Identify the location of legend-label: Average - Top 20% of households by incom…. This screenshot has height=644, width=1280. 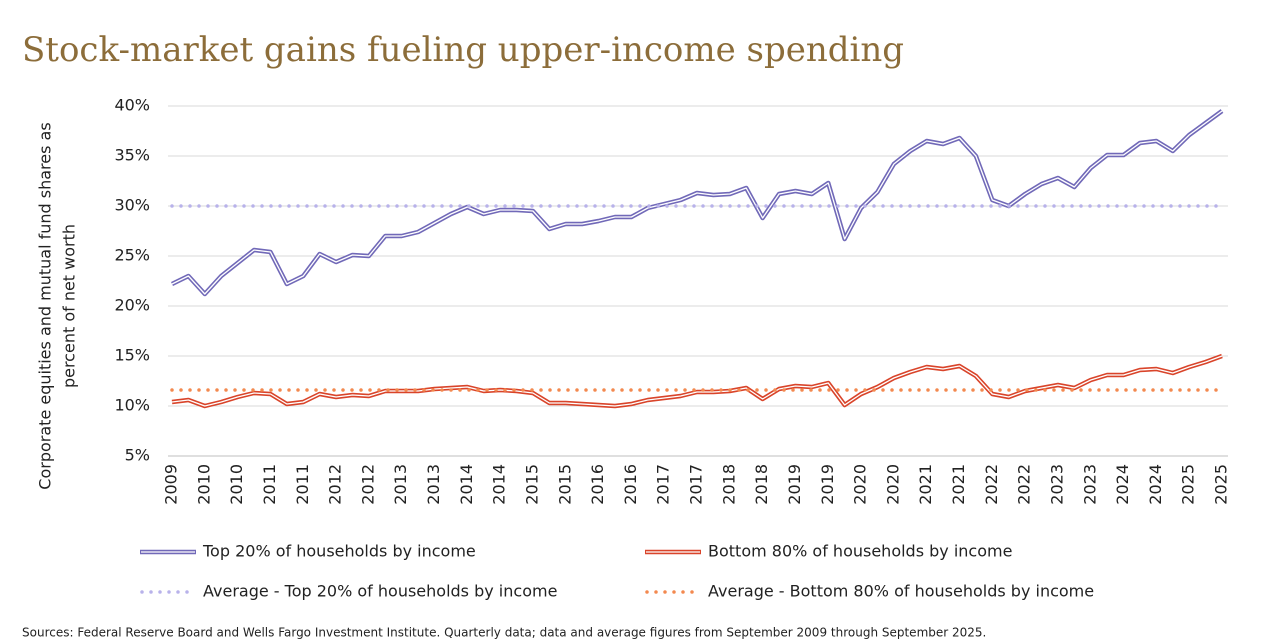
(380, 591).